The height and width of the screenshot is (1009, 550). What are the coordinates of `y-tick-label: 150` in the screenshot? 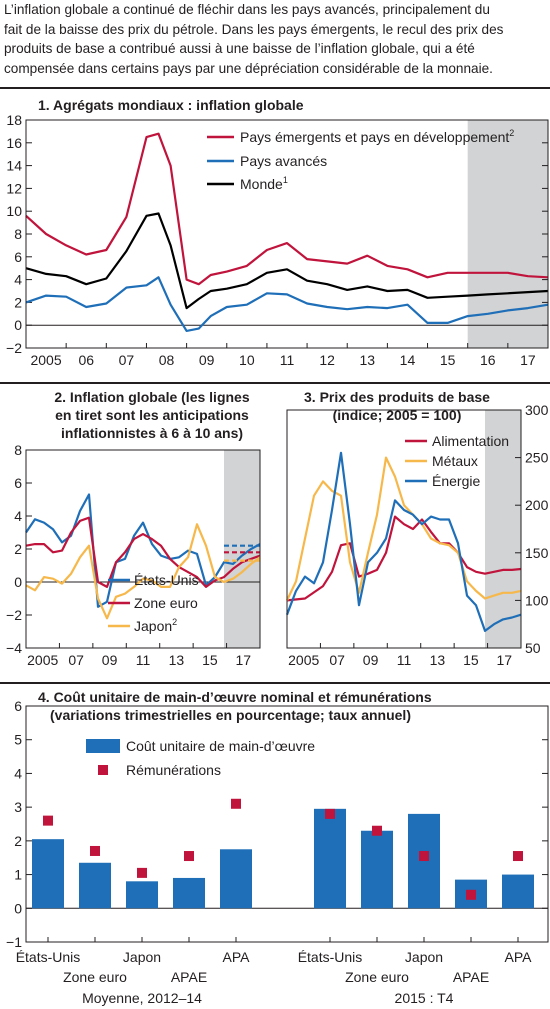 It's located at (537, 553).